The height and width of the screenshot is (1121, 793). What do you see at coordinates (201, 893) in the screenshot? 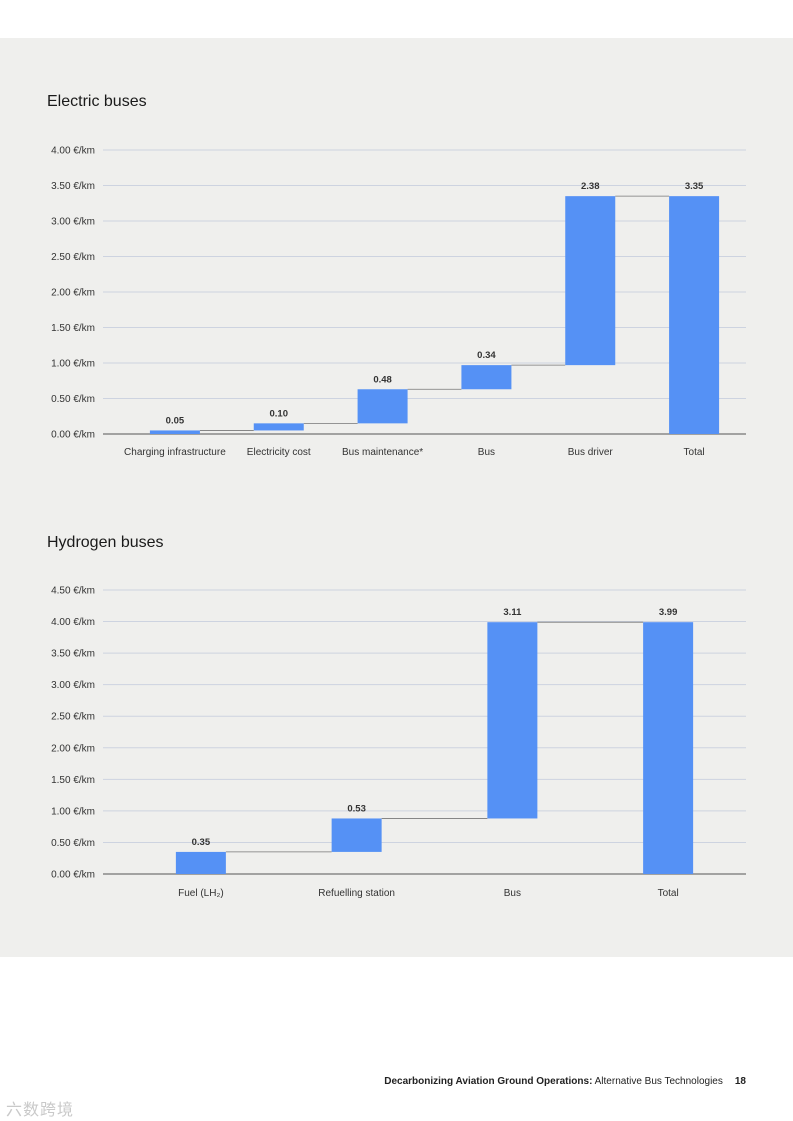
I see `category-label: Fuel (LH₂)` at bounding box center [201, 893].